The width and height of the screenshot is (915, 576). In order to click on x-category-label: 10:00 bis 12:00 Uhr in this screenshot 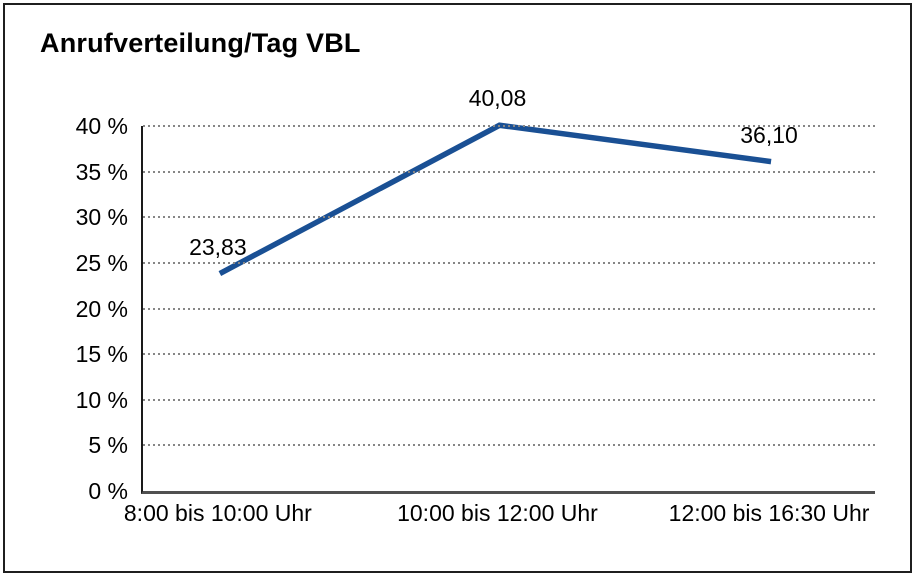, I will do `click(497, 513)`.